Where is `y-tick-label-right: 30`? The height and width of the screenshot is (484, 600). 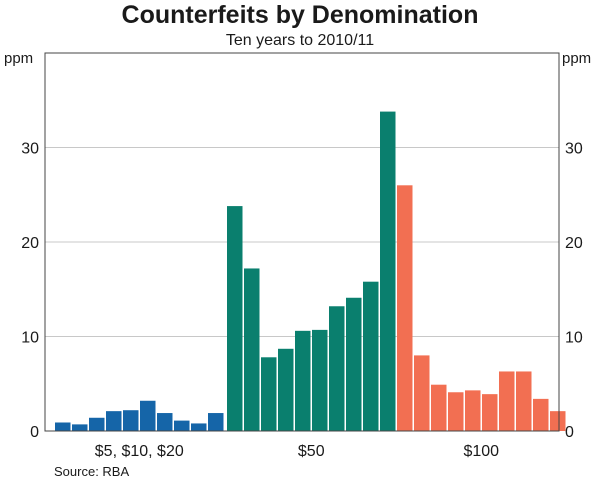
y-tick-label-right: 30 is located at coordinates (574, 149).